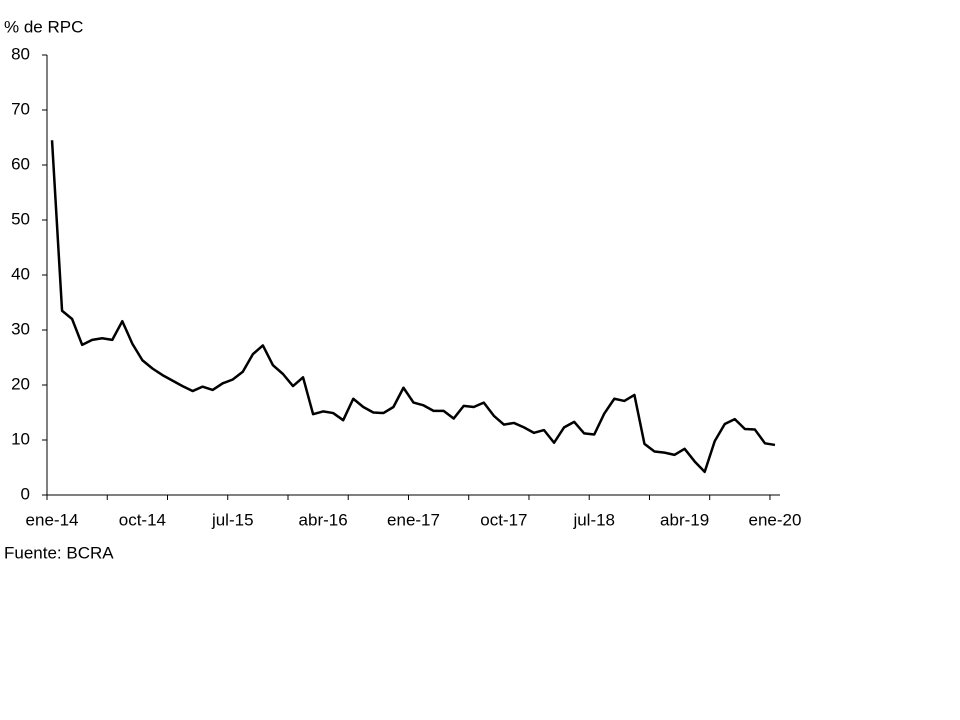 Image resolution: width=960 pixels, height=720 pixels. Describe the element at coordinates (20, 438) in the screenshot. I see `y-tick-label: 10` at that location.